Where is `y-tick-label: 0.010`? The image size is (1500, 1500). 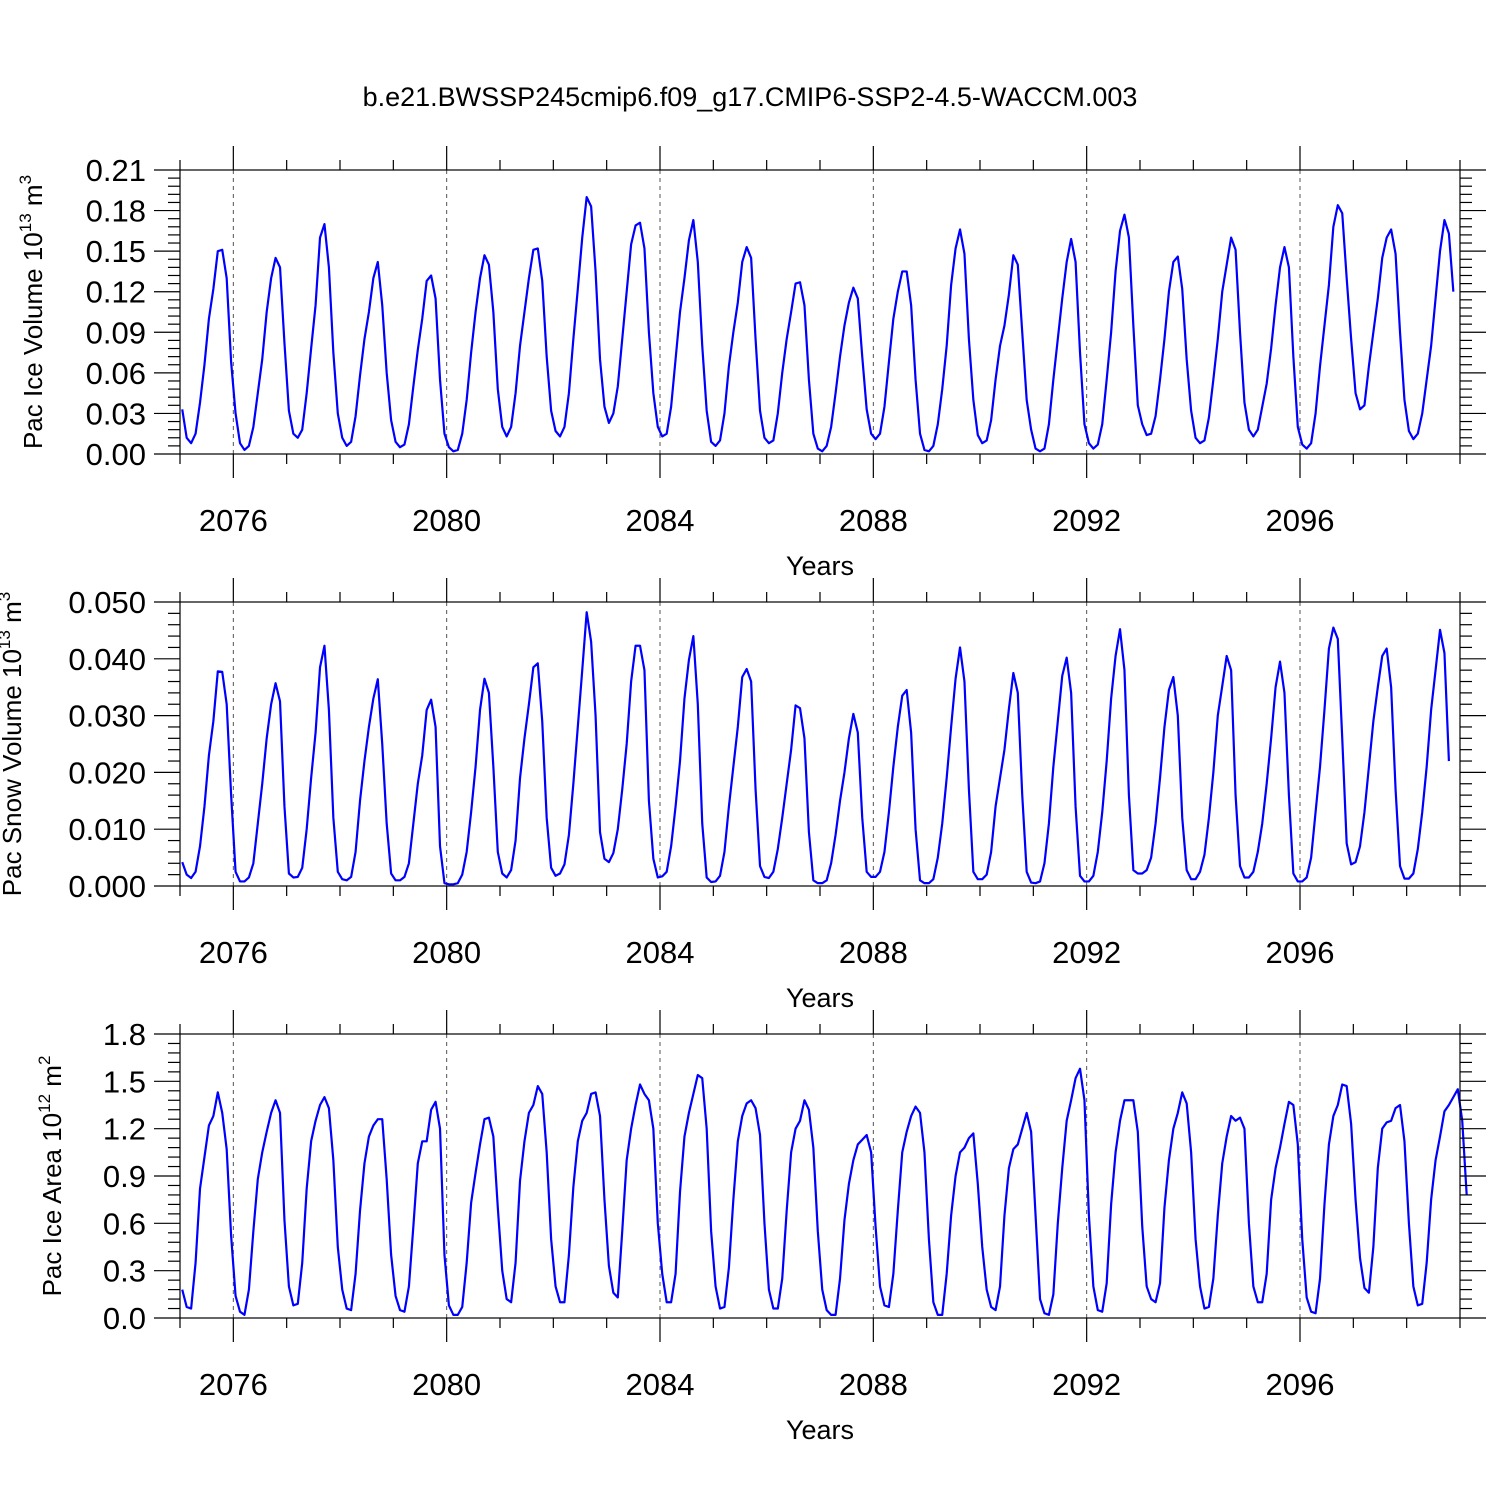 y-tick-label: 0.010 is located at coordinates (107, 829).